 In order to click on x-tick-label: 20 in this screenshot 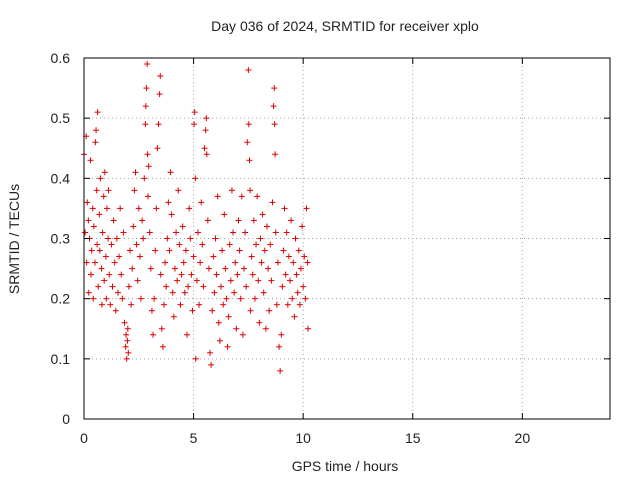, I will do `click(523, 438)`.